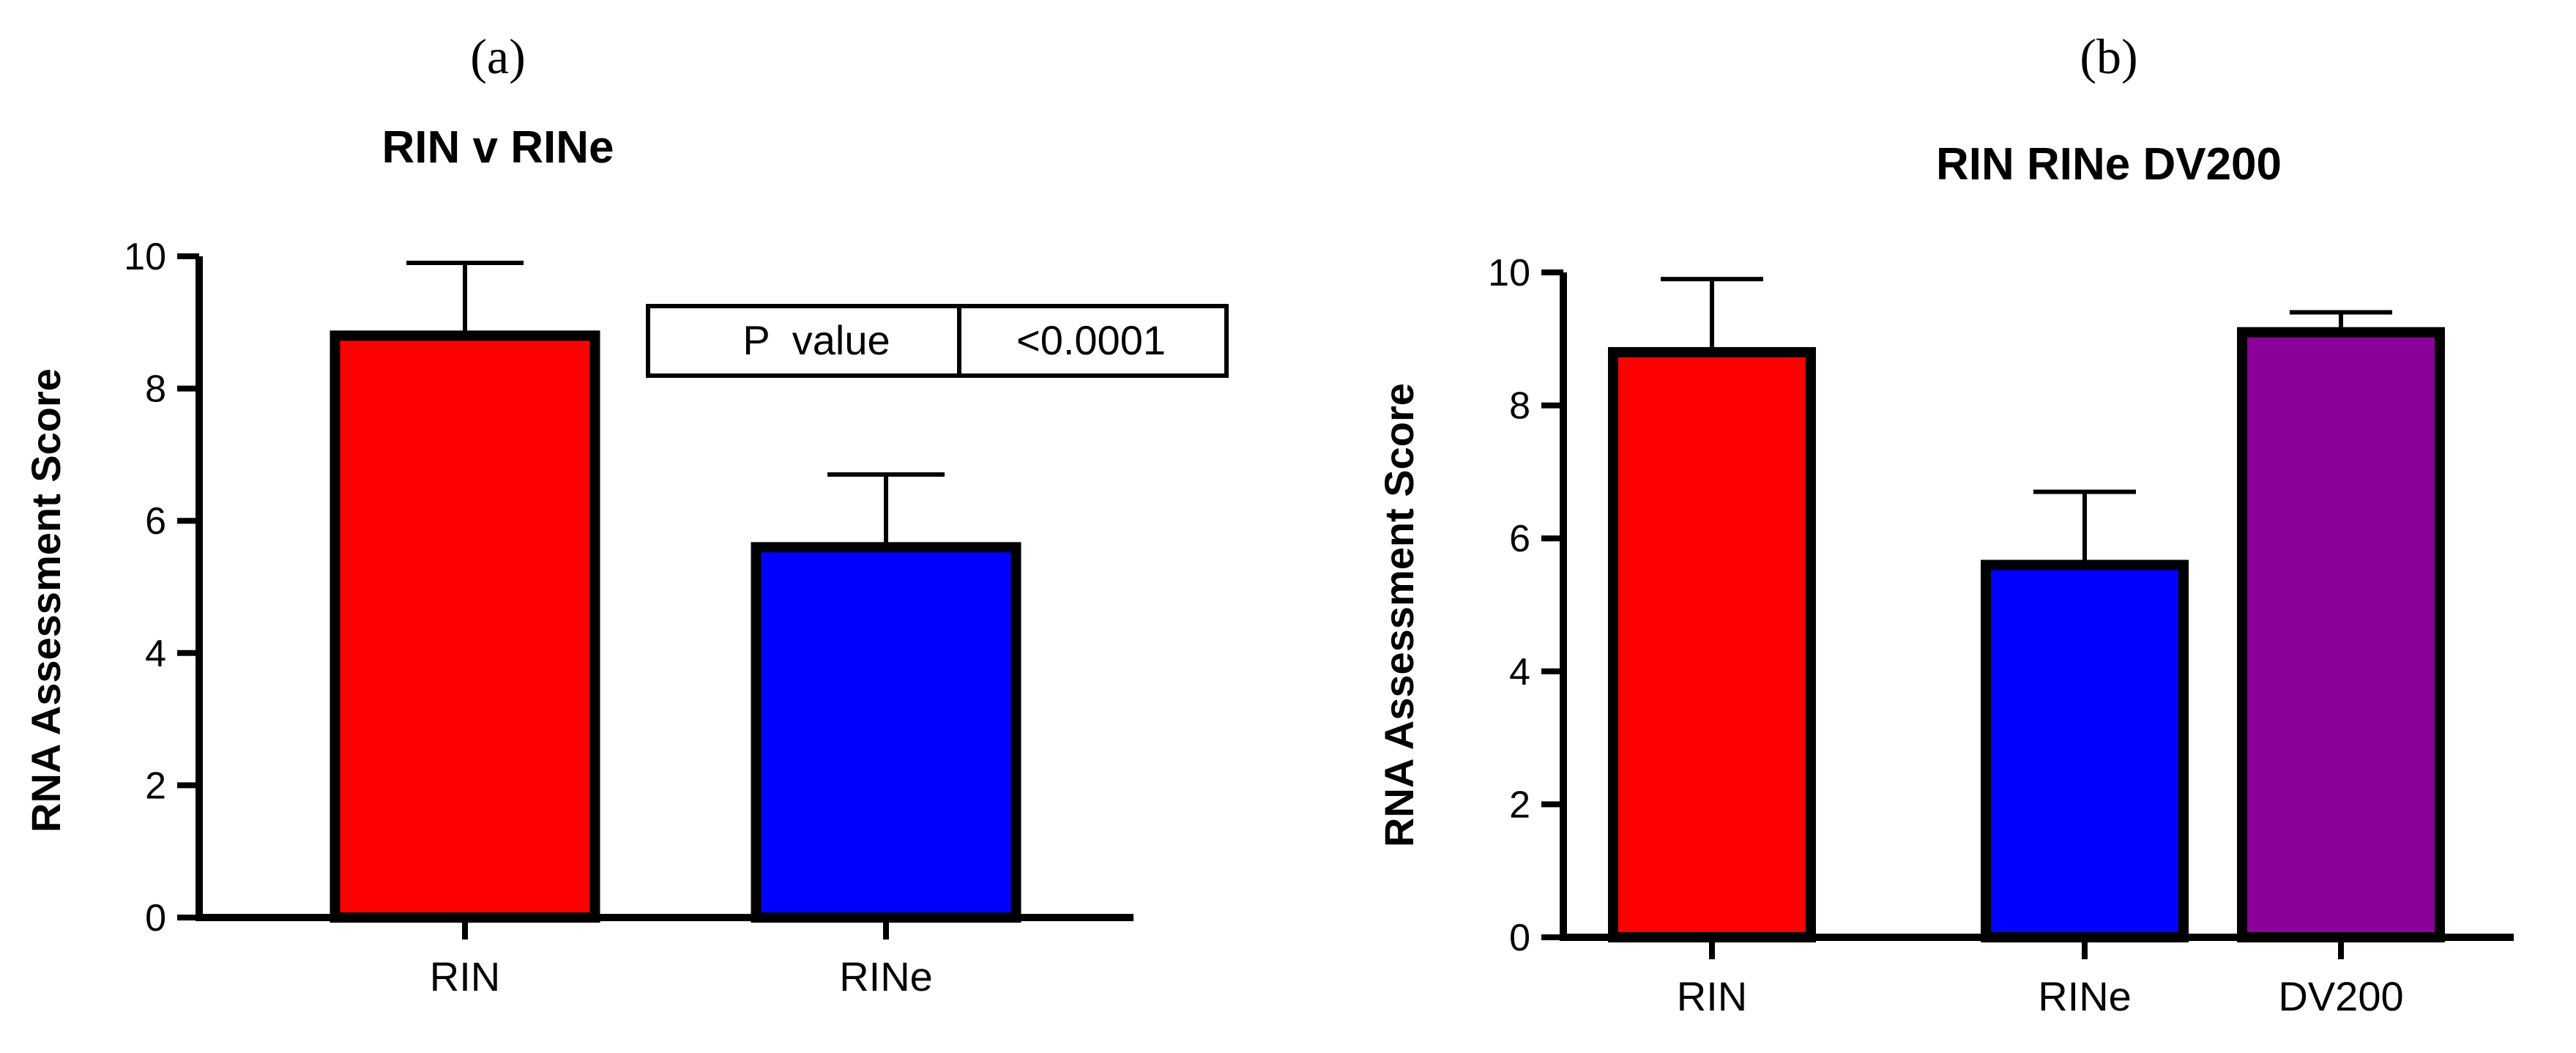 This screenshot has height=1053, width=2576. Describe the element at coordinates (155, 389) in the screenshot. I see `chart0-y-tick-label: 8` at that location.